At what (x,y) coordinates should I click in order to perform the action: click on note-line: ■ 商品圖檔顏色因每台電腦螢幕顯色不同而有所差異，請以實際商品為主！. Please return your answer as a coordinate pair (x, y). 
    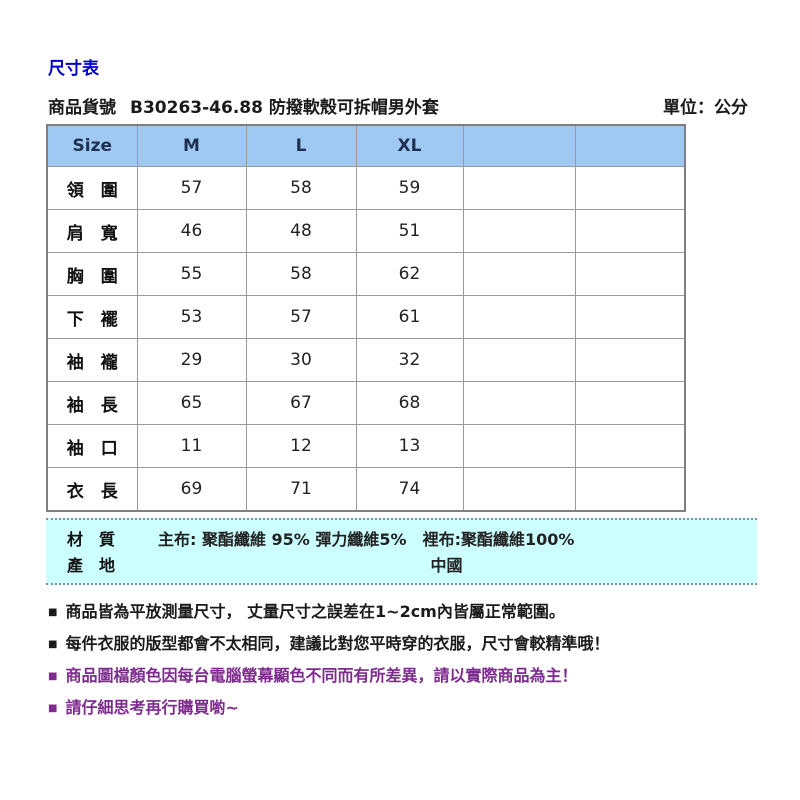
    Looking at the image, I should click on (424, 677).